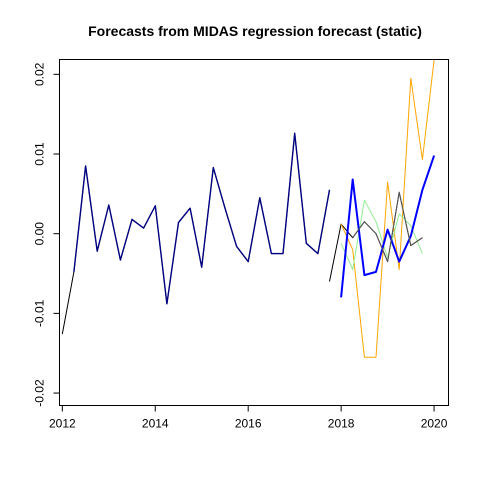 The height and width of the screenshot is (480, 480). Describe the element at coordinates (40, 393) in the screenshot. I see `y-tick-label: -0.02` at that location.